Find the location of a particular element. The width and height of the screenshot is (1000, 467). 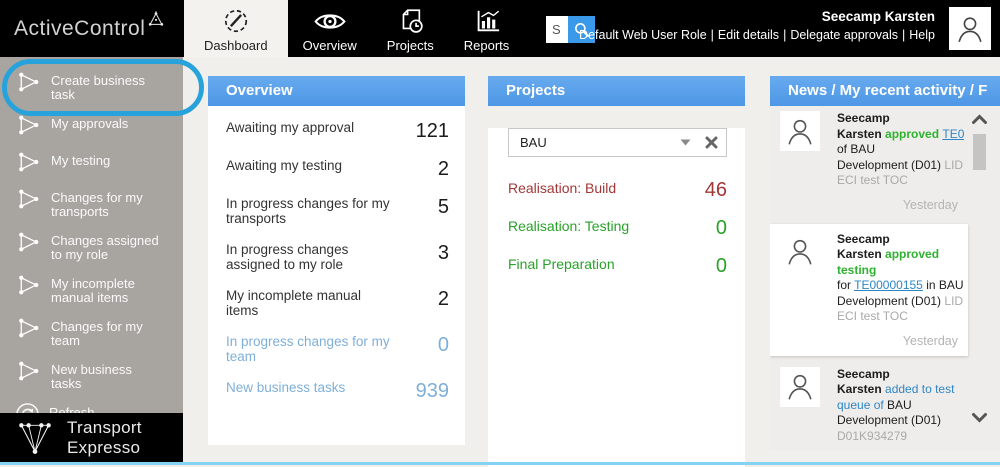

sidebar-item-my-incomplete-manual-items: My incomplete manual items is located at coordinates (91, 290).